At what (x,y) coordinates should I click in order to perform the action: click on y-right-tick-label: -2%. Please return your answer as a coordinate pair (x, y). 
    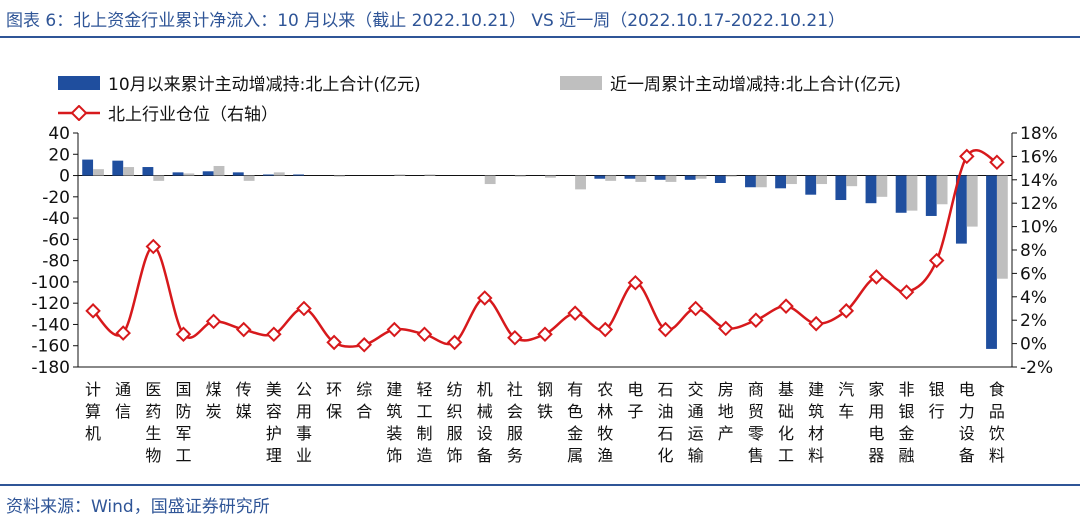
    Looking at the image, I should click on (1036, 368).